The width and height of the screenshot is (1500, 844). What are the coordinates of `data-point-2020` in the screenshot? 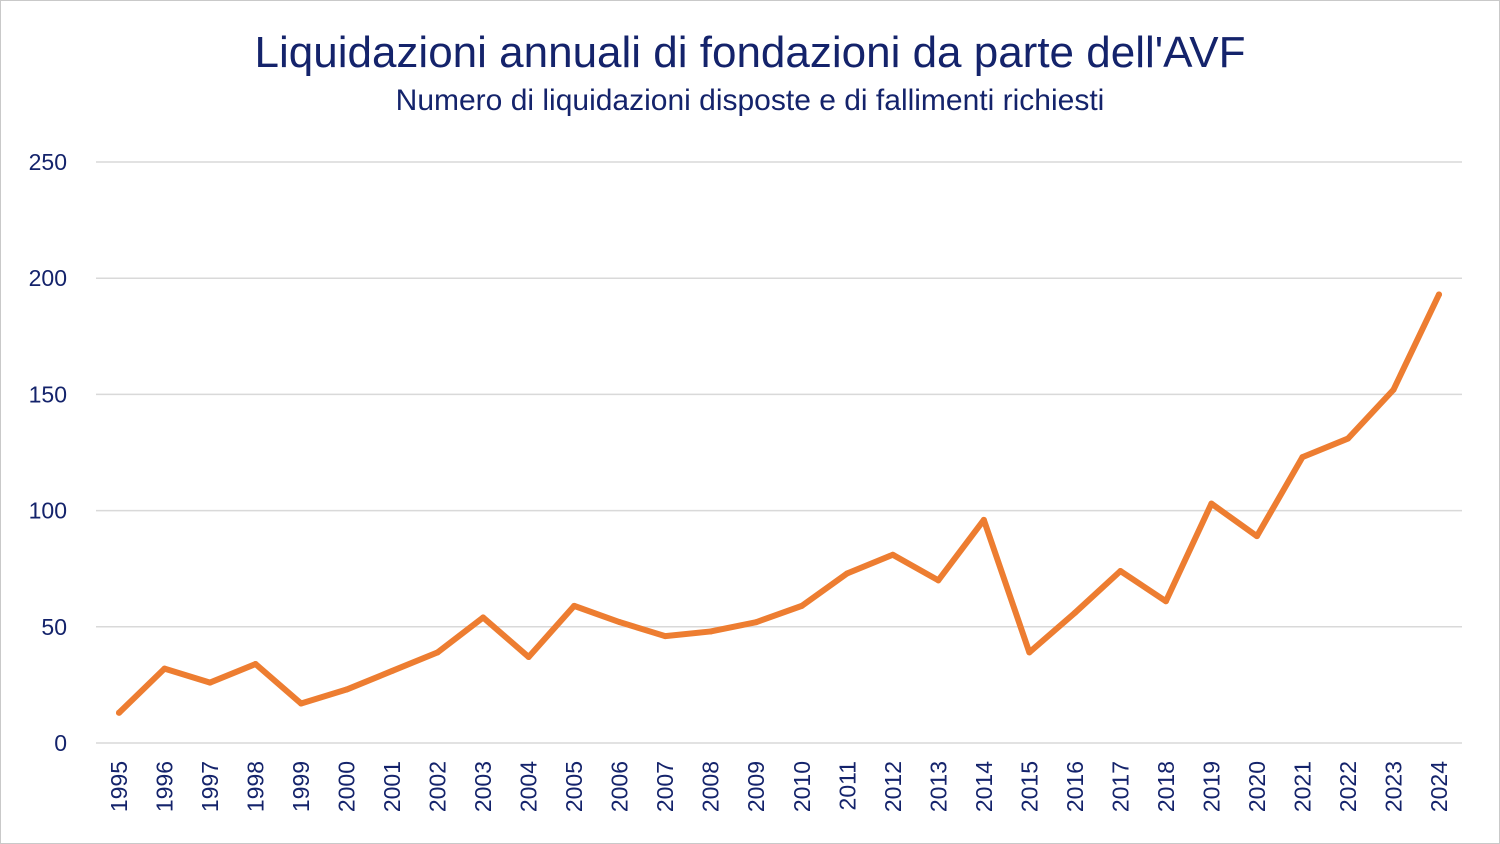 It's located at (1256, 536).